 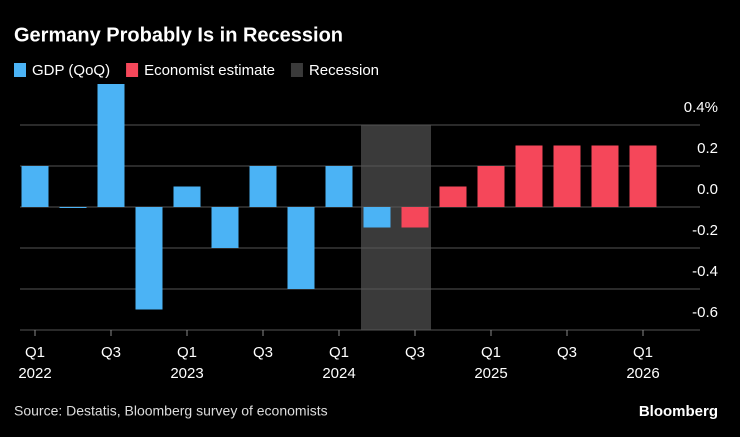 I want to click on legend-label: GDP (QoQ), so click(x=71, y=70).